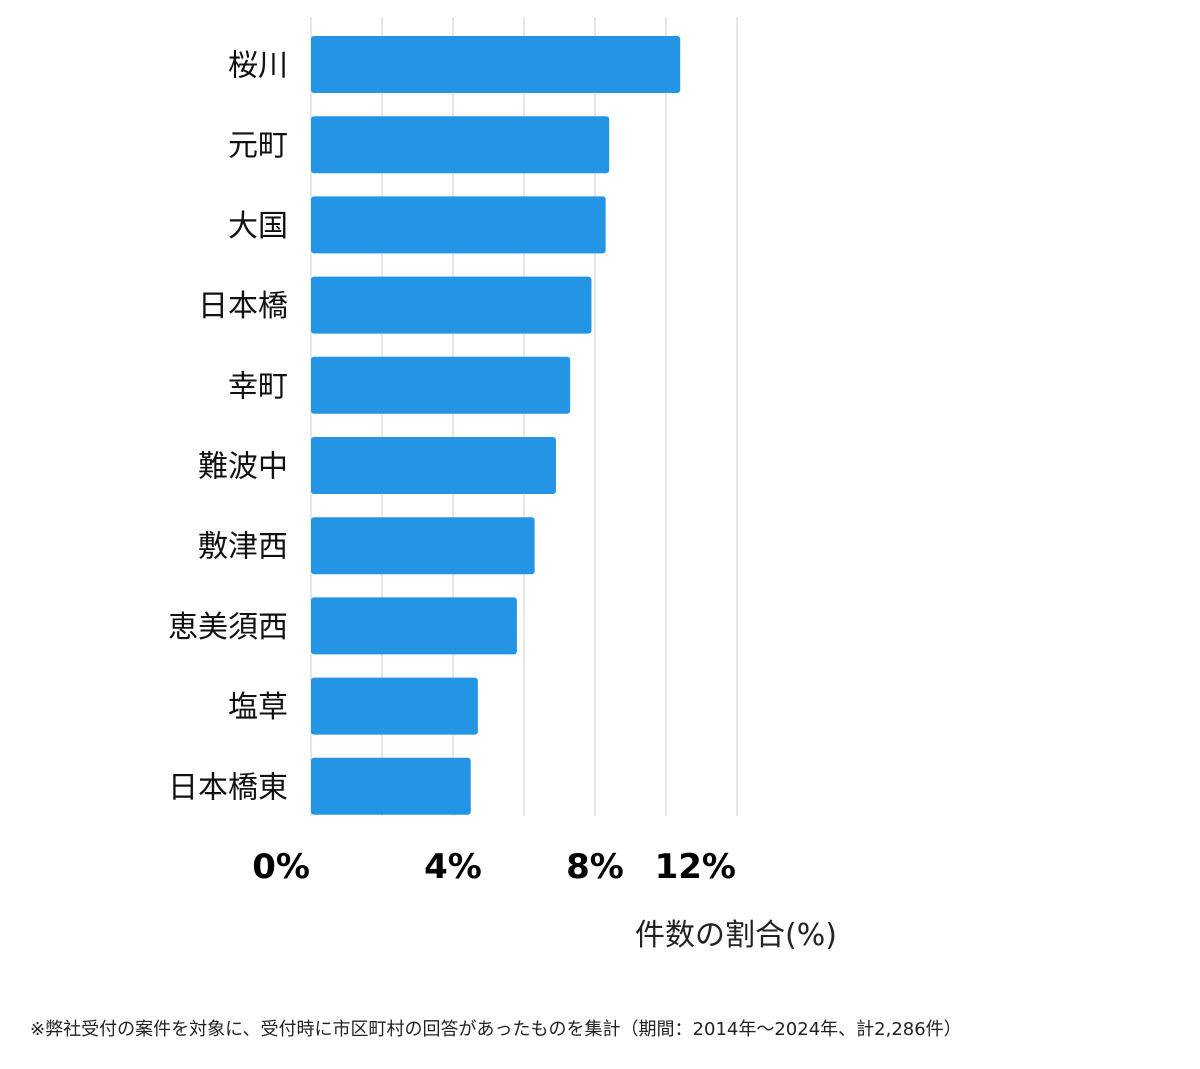  What do you see at coordinates (243, 467) in the screenshot?
I see `category-label-5: 難波中` at bounding box center [243, 467].